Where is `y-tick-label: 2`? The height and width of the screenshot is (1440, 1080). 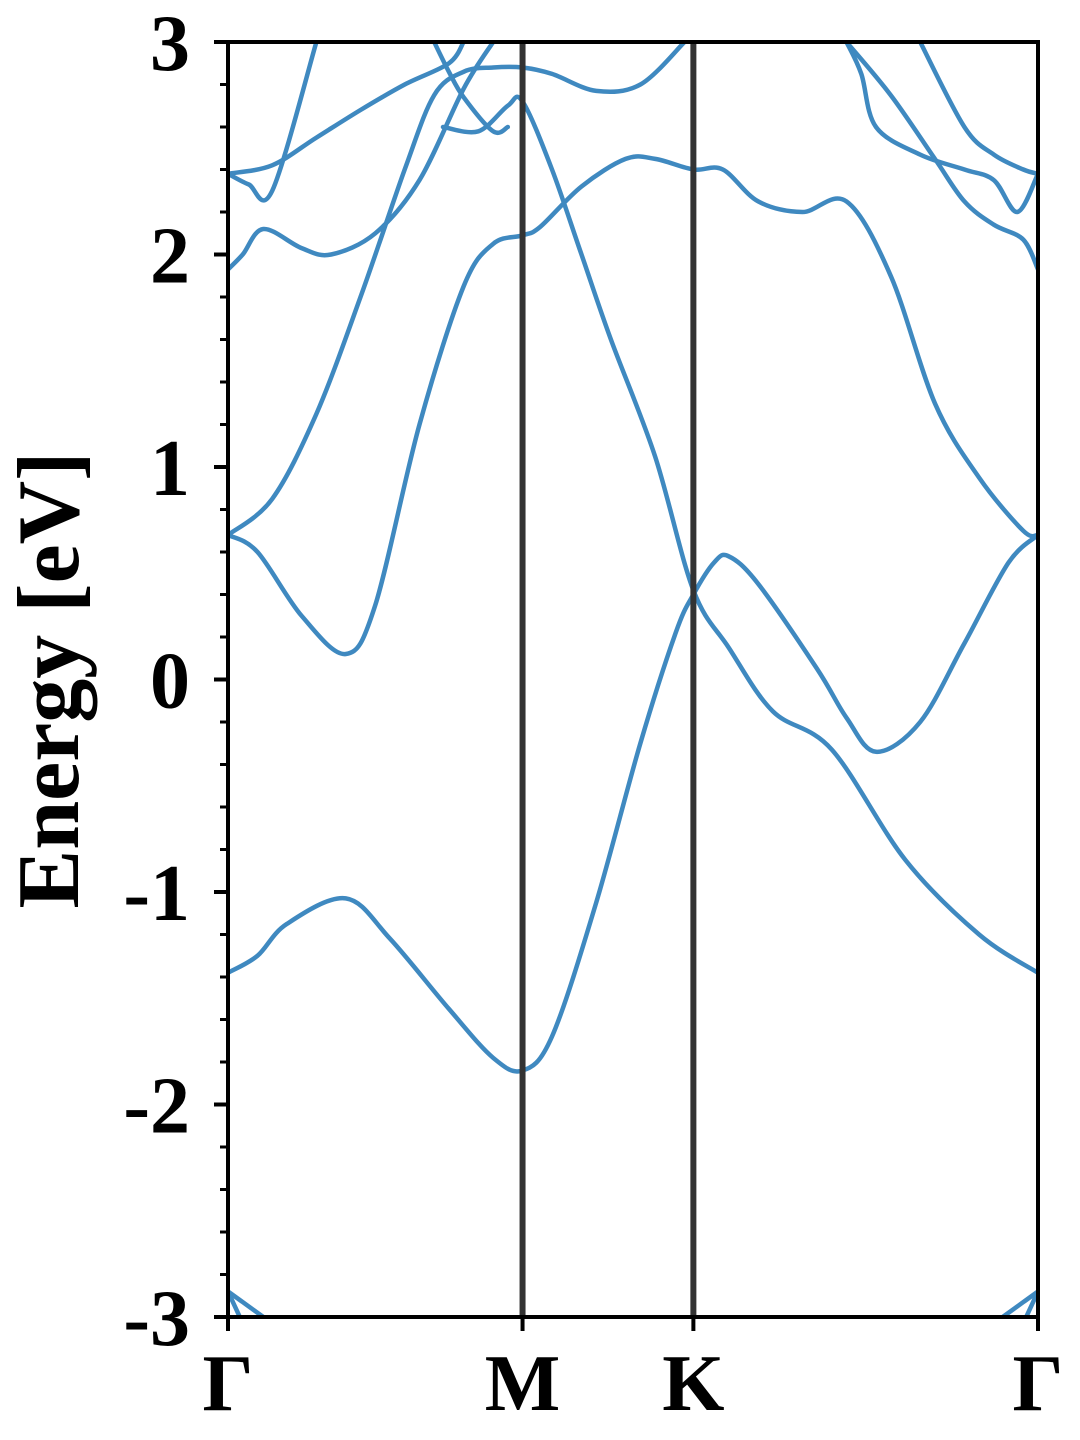
y-tick-label: 2 is located at coordinates (170, 257).